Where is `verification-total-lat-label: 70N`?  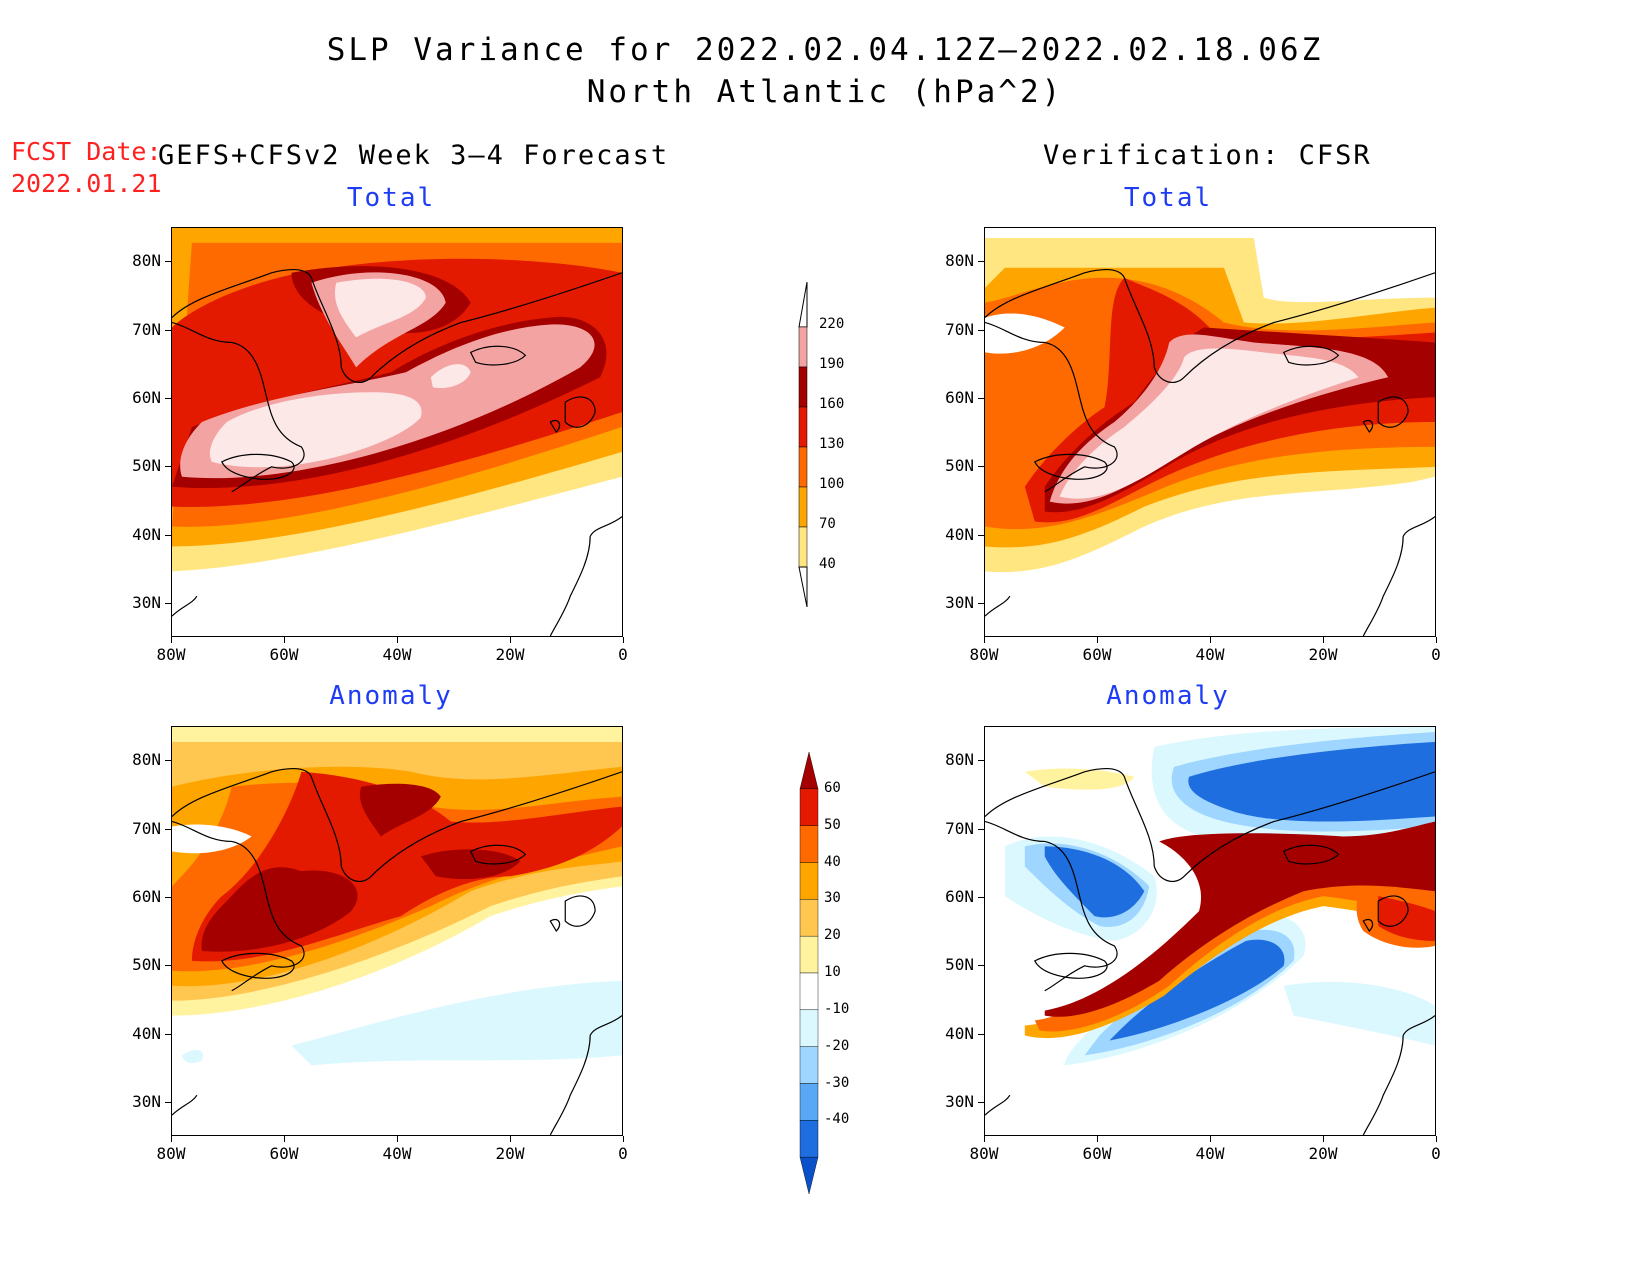 verification-total-lat-label: 70N is located at coordinates (959, 329).